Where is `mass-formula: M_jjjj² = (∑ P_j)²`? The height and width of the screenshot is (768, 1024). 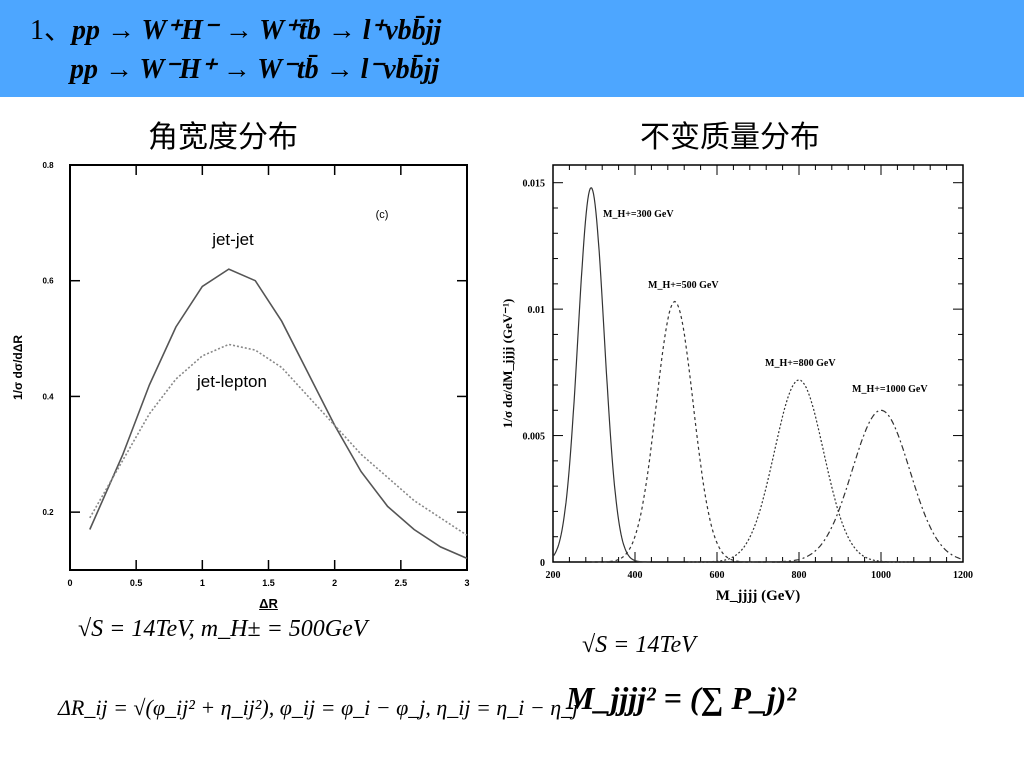 mass-formula: M_jjjj² = (∑ P_j)² is located at coordinates (681, 698).